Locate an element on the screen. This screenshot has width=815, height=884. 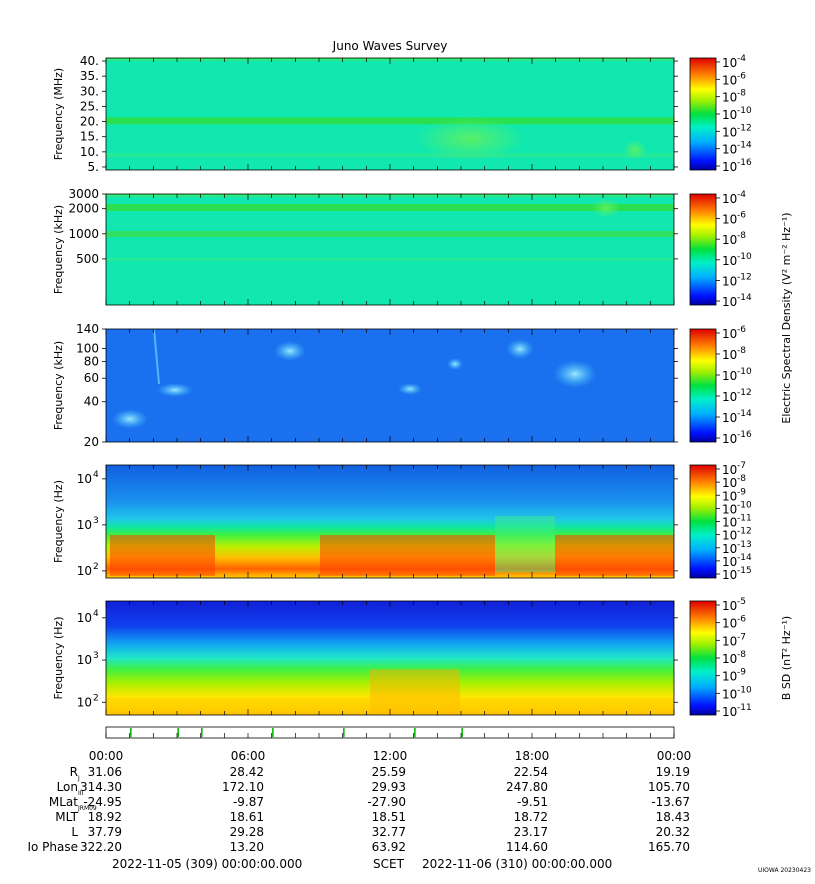
ephemeris-row-subscript: JRM09 is located at coordinates (87, 808).